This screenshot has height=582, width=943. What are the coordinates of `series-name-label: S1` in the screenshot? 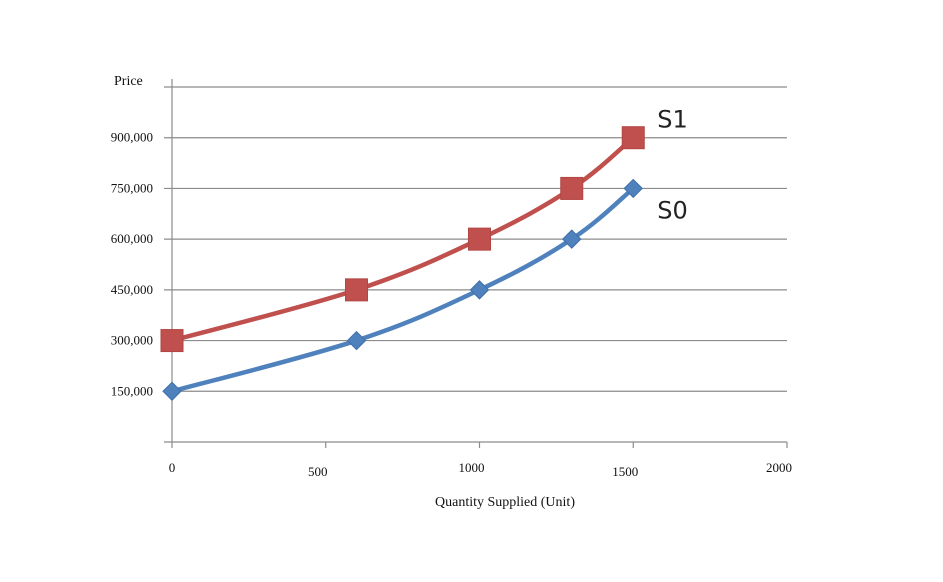 It's located at (672, 120).